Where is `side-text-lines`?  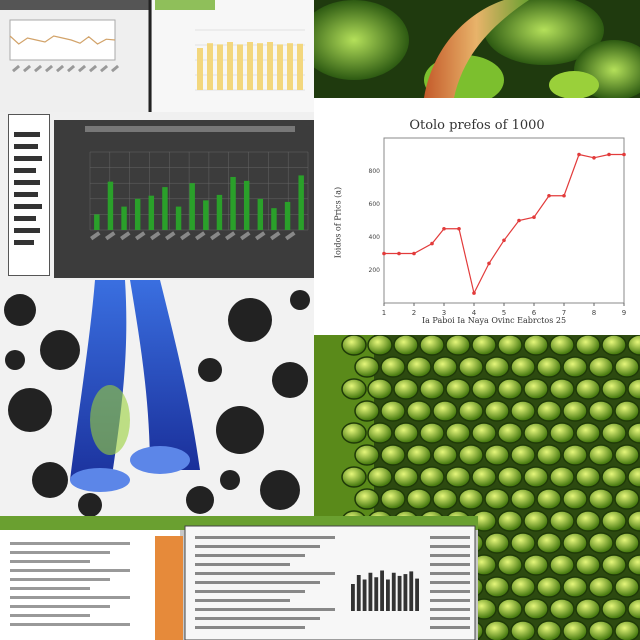 side-text-lines is located at coordinates (28, 188).